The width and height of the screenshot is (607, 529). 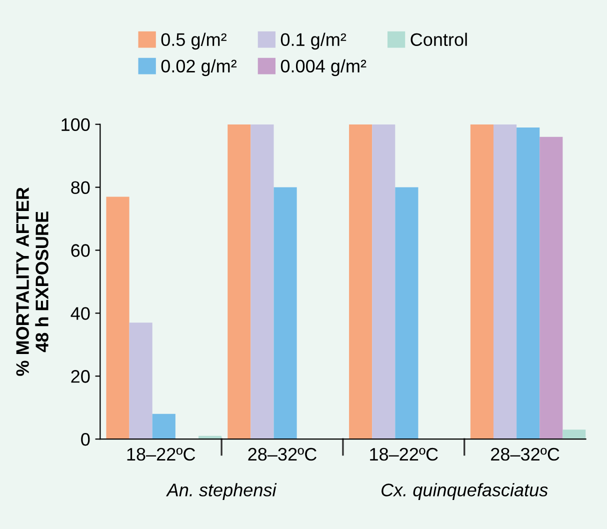 What do you see at coordinates (80, 376) in the screenshot?
I see `y-tick-label: 20` at bounding box center [80, 376].